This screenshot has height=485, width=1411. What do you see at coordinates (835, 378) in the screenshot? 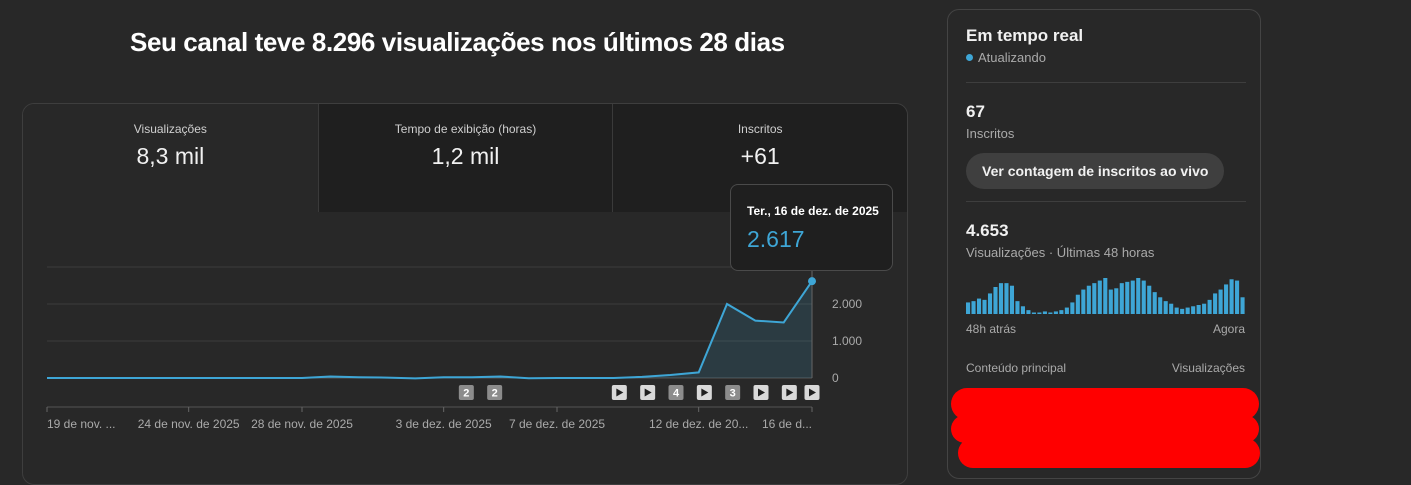
I see `y-tick-label: 0` at bounding box center [835, 378].